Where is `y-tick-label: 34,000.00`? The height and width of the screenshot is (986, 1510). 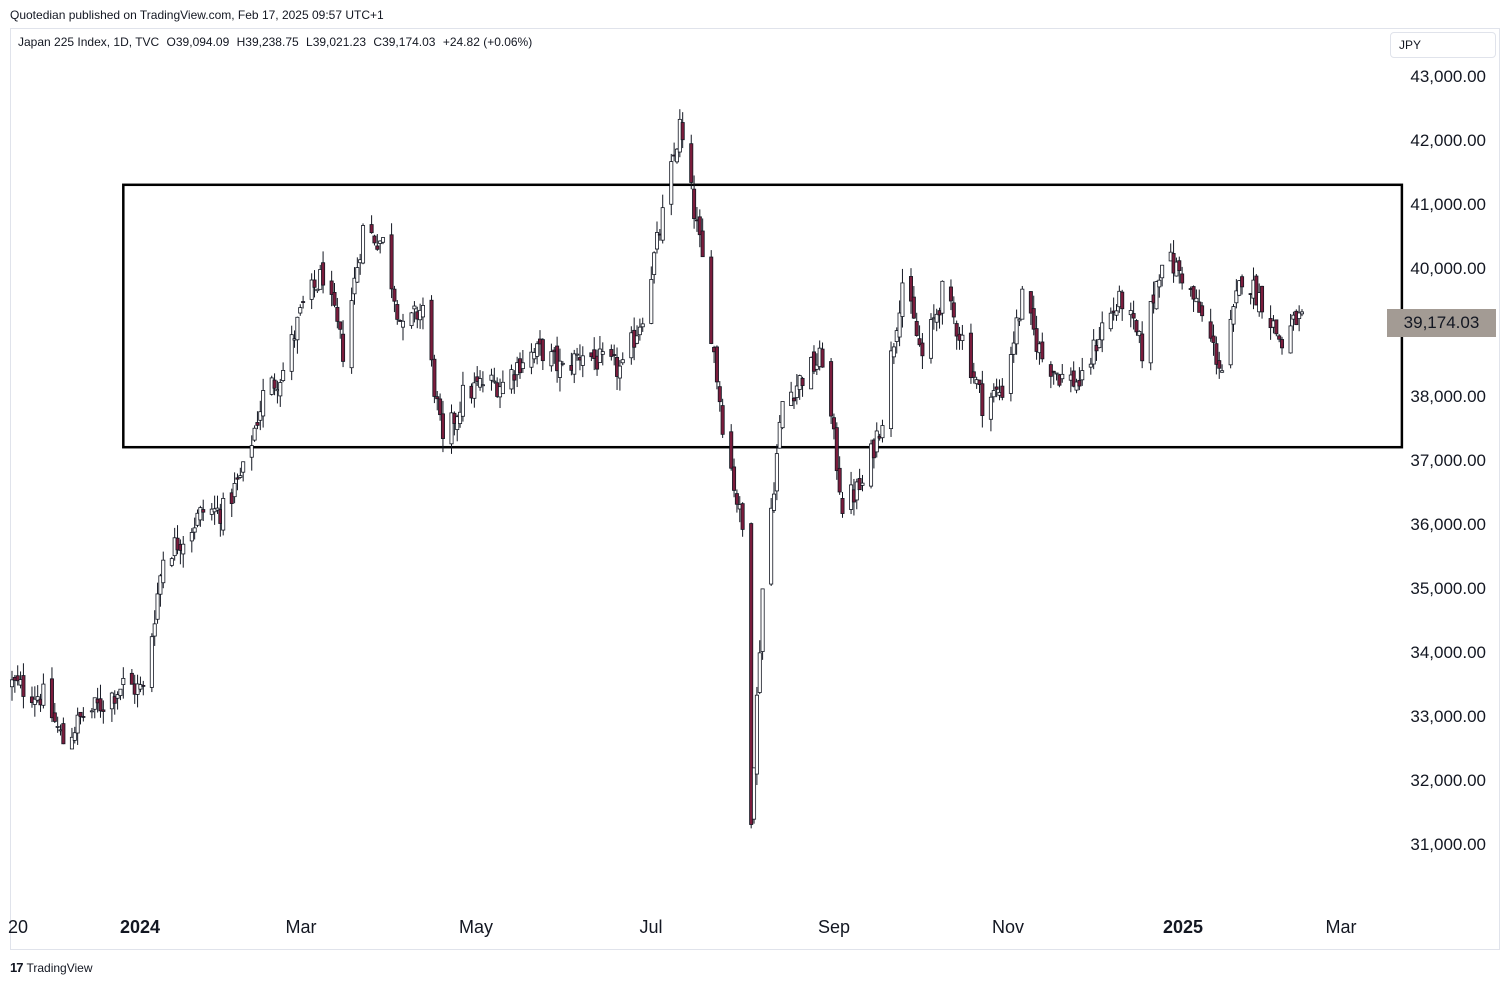
y-tick-label: 34,000.00 is located at coordinates (1448, 652).